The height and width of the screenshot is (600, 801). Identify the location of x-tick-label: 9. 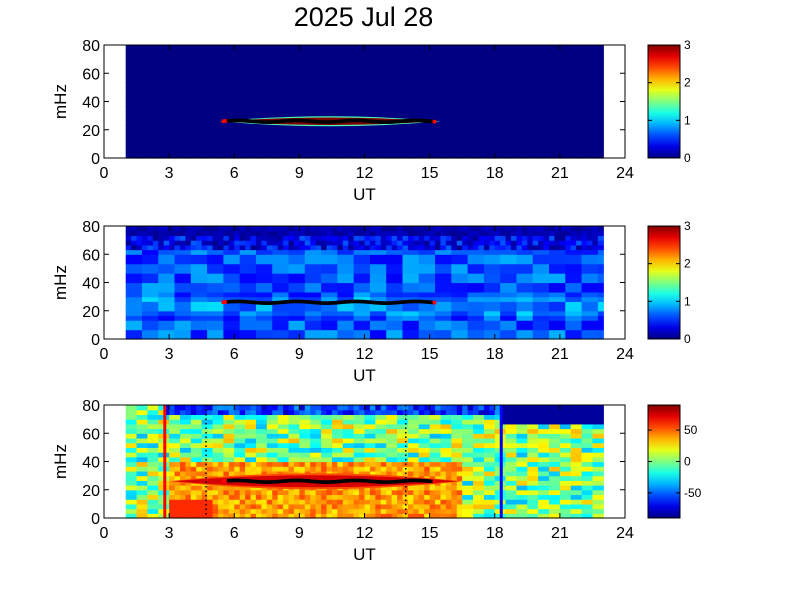
(299, 173).